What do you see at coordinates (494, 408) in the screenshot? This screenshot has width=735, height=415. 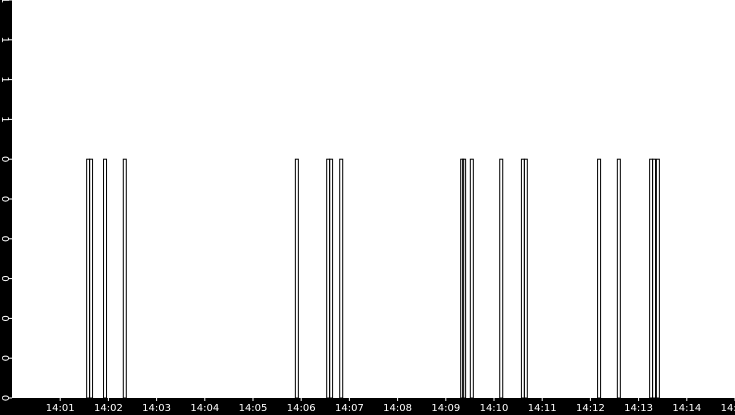 I see `x-tick-label: 14:10` at bounding box center [494, 408].